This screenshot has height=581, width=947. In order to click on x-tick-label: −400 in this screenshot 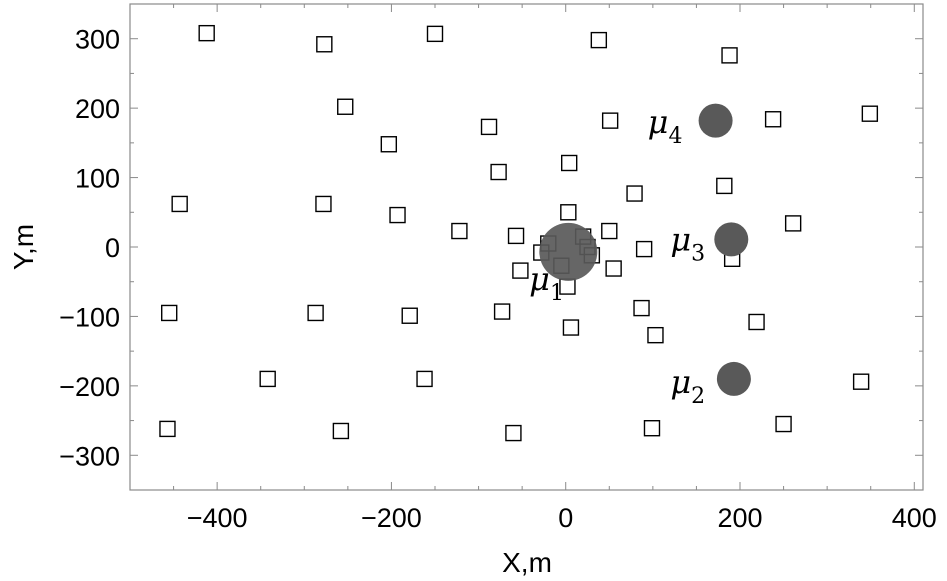, I will do `click(217, 518)`.